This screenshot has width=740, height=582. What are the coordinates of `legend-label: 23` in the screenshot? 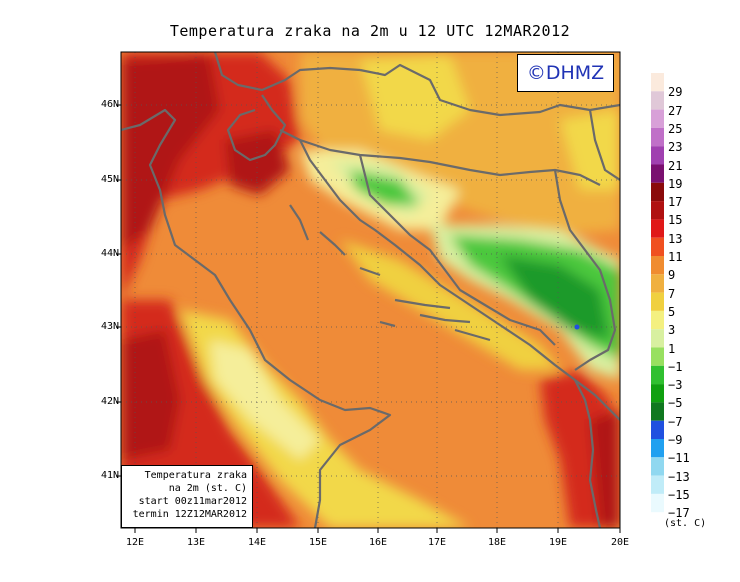 It's located at (675, 147).